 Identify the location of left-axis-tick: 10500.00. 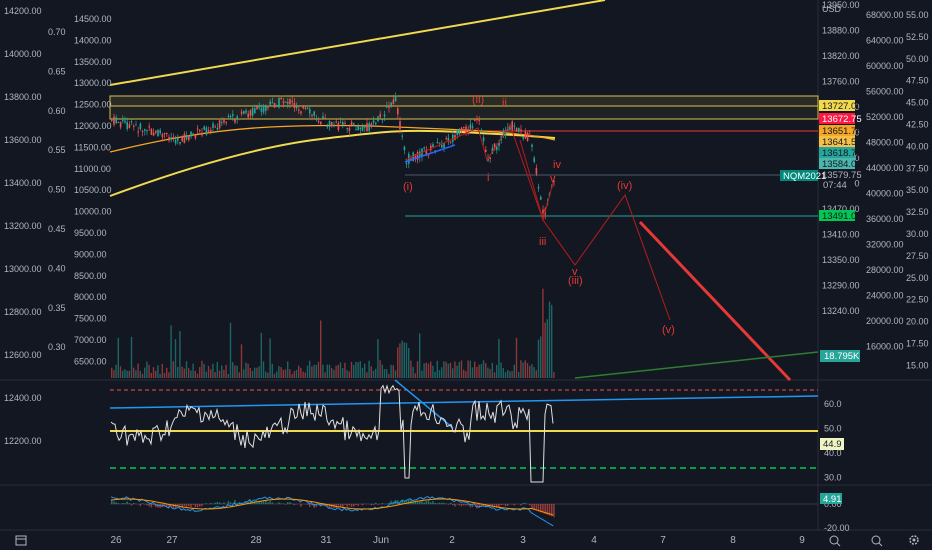
(93, 190).